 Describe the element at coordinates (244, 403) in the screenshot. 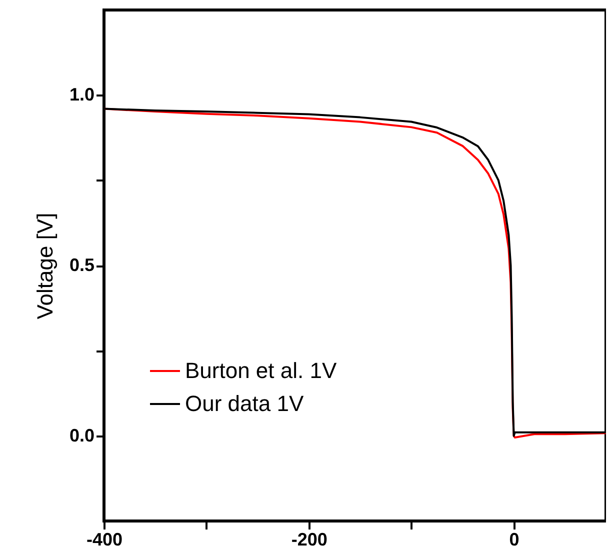

I see `legend-label: Our data 1V` at that location.